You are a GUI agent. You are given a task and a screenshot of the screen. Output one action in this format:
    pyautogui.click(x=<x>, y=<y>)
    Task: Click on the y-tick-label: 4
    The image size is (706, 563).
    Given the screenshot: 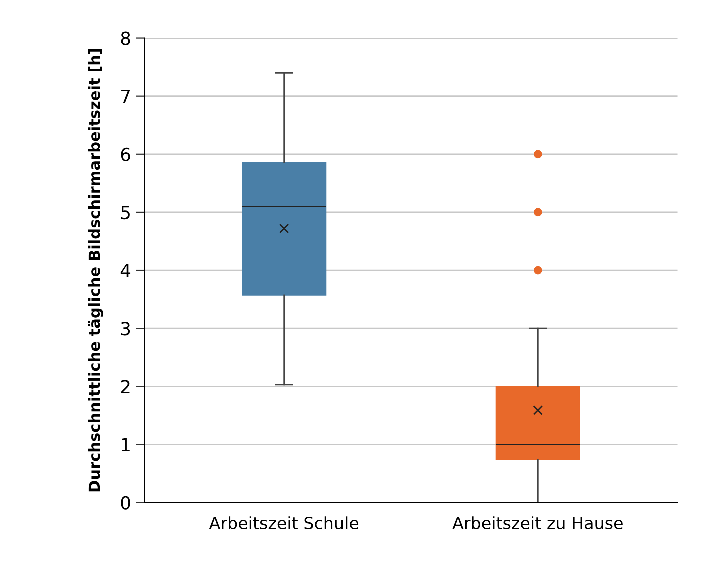 What is the action you would take?
    pyautogui.click(x=125, y=271)
    